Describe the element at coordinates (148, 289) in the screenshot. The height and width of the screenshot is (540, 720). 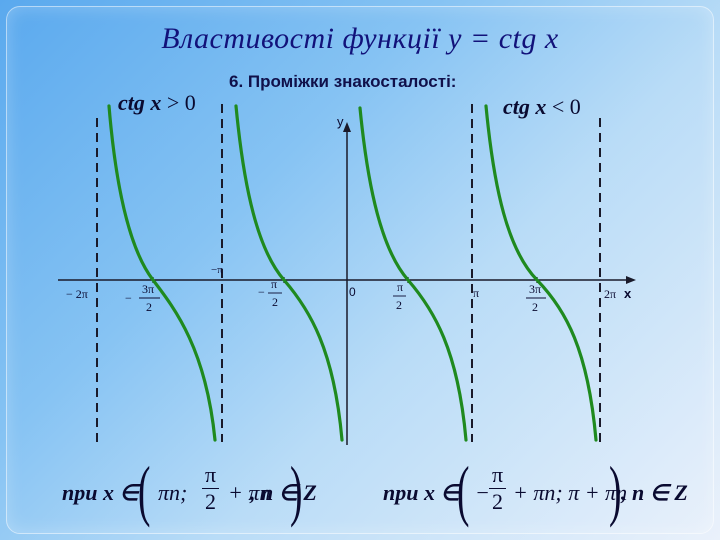
I see `tick-label-neg-three-pi-half-num: 3π` at that location.